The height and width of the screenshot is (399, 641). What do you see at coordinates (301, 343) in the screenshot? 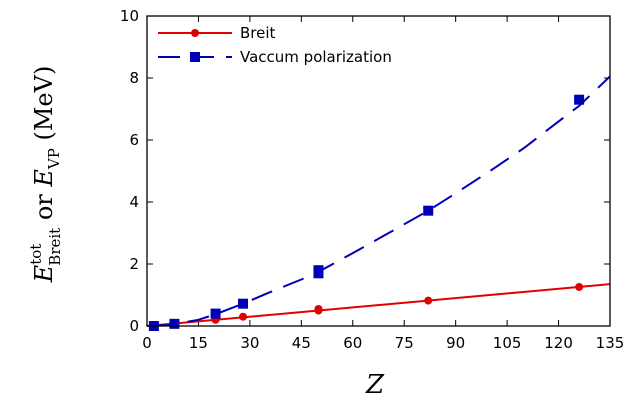
I see `x-tick-label: 45` at bounding box center [301, 343].